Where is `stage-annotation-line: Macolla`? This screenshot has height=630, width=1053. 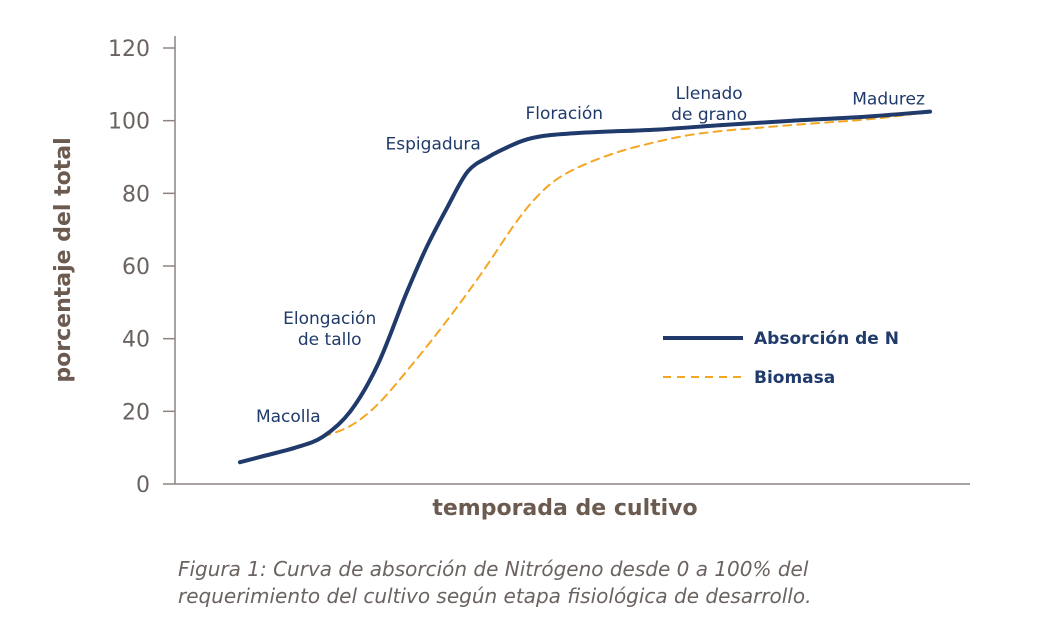
stage-annotation-line: Macolla is located at coordinates (288, 417).